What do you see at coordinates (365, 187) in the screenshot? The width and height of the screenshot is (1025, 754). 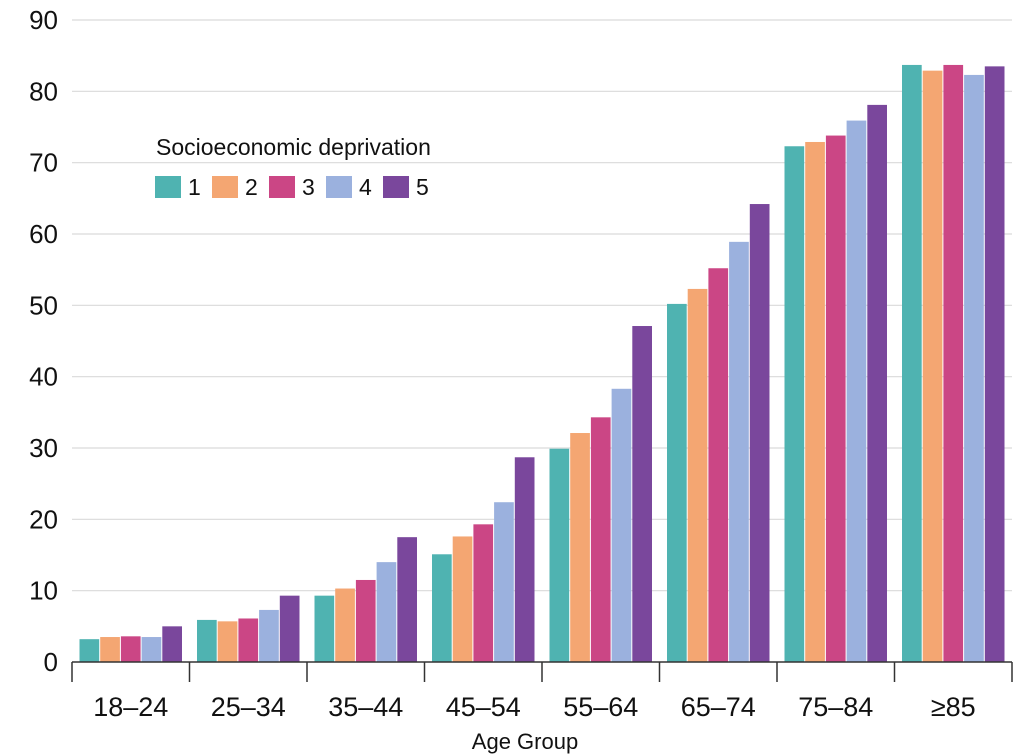 I see `legend-label: 4` at bounding box center [365, 187].